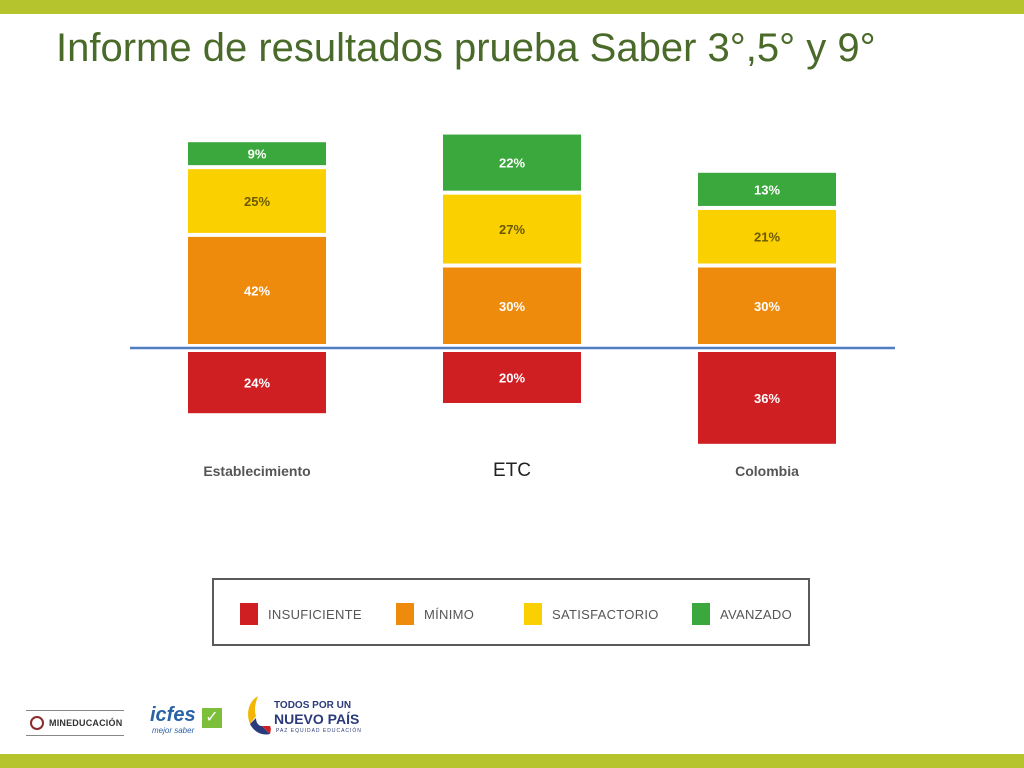  I want to click on mineducacion-logo: MINEDUCACIÓN, so click(75, 723).